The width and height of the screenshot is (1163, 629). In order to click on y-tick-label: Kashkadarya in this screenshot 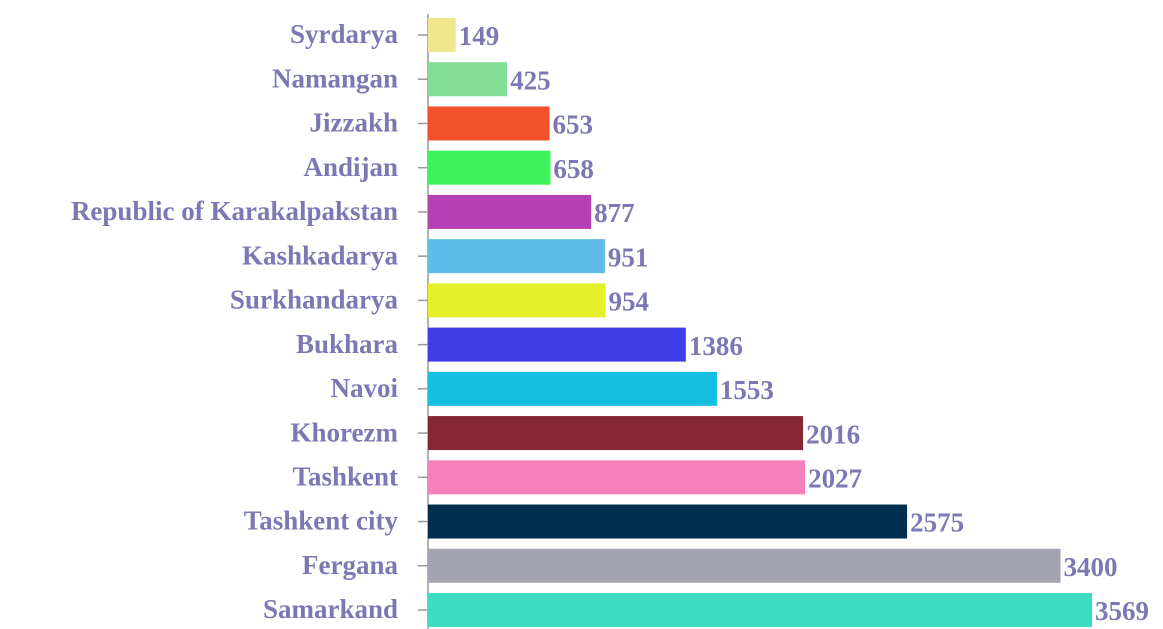, I will do `click(320, 255)`.